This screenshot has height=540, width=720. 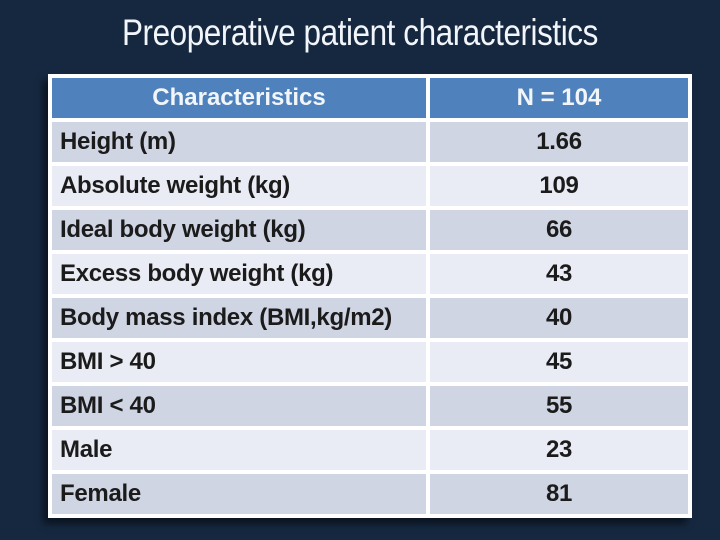 What do you see at coordinates (239, 98) in the screenshot?
I see `column-header-characteristics: Characteristics` at bounding box center [239, 98].